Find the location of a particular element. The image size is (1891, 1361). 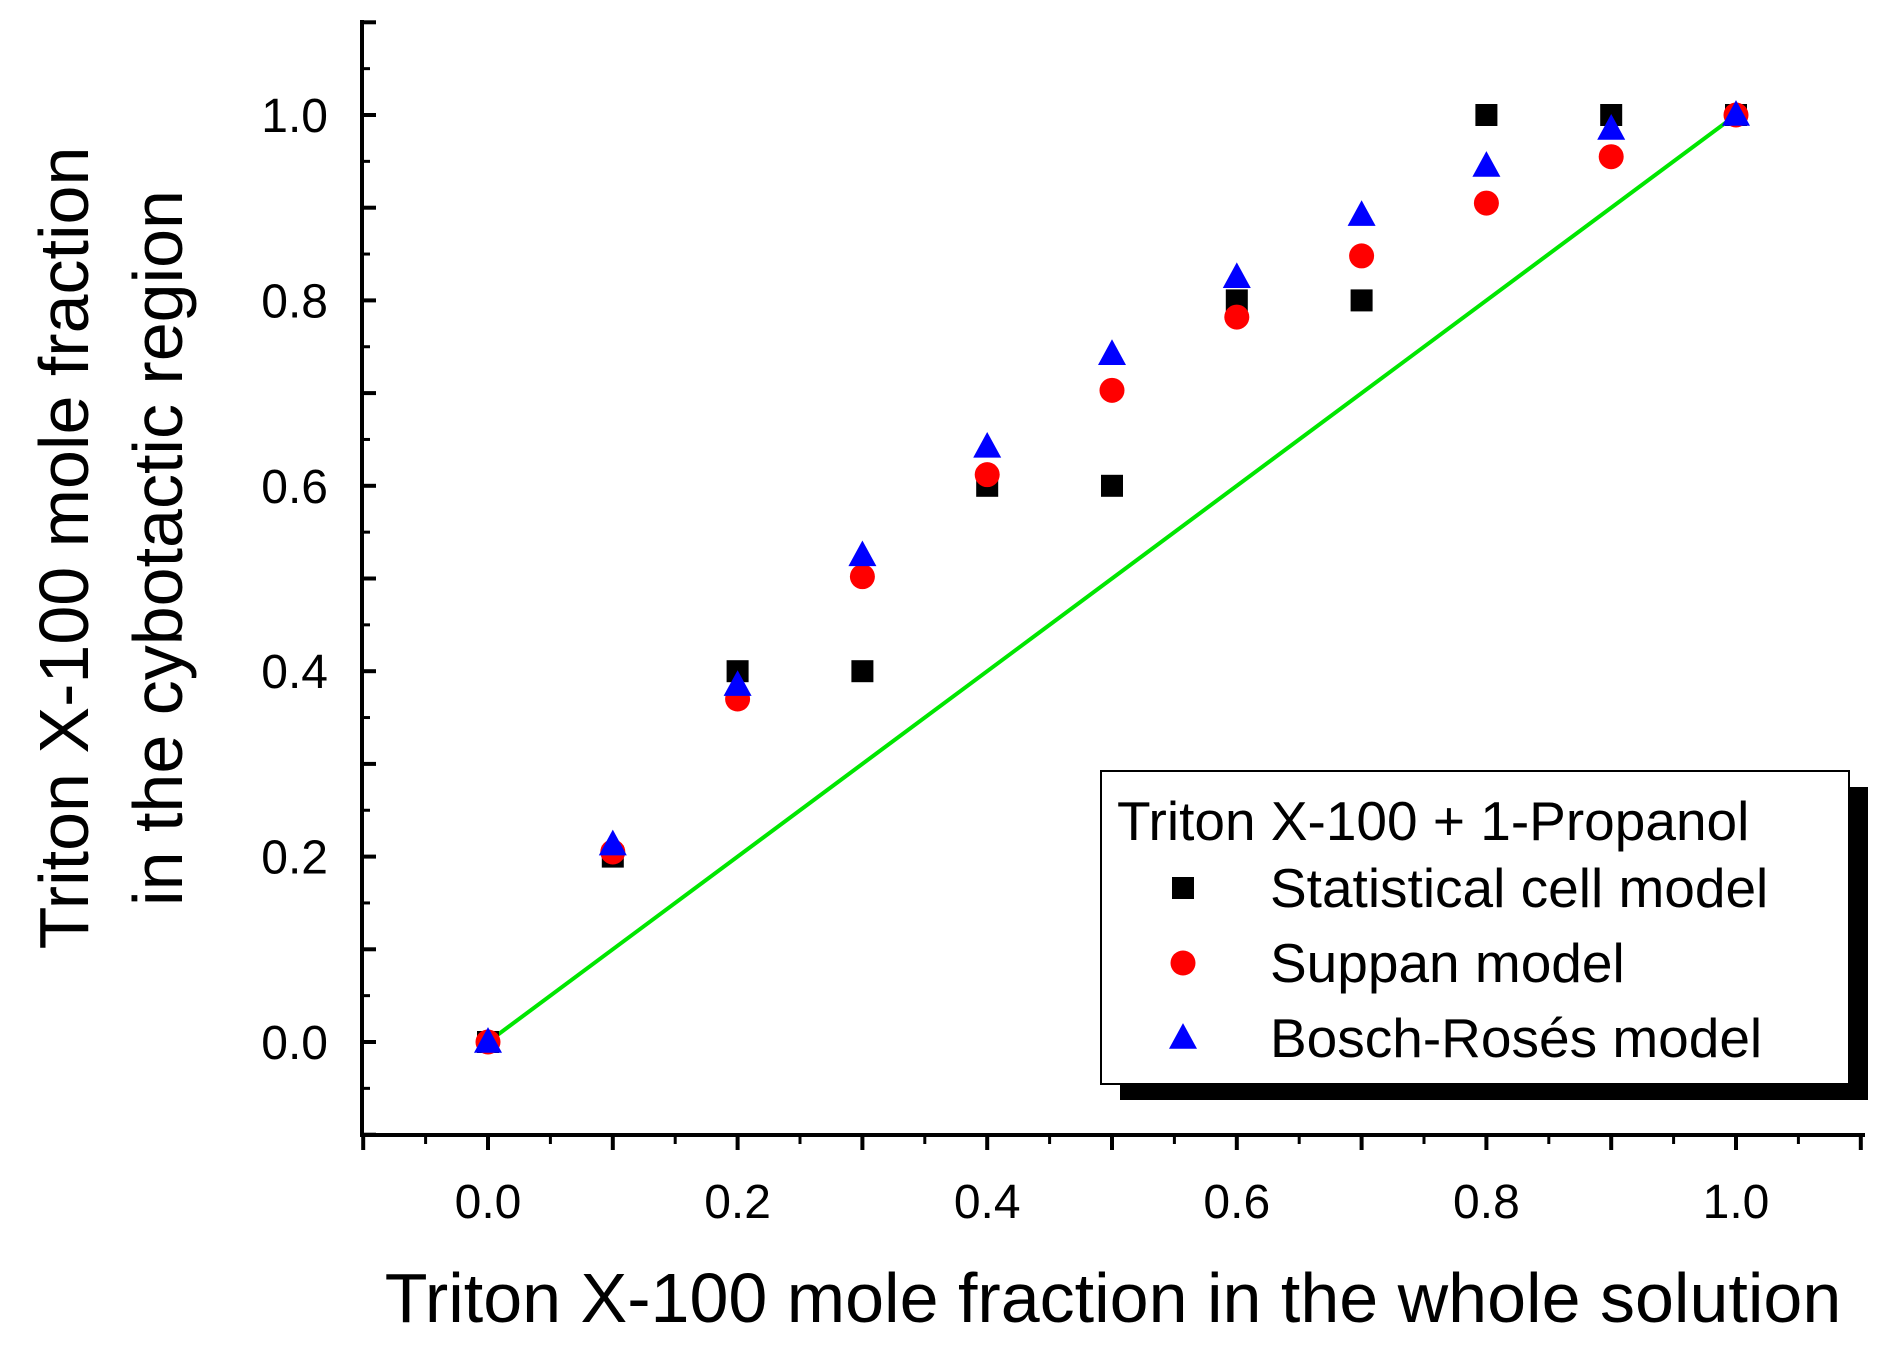

y-axis-label-line-2: in the cybotactic region is located at coordinates (158, 548).